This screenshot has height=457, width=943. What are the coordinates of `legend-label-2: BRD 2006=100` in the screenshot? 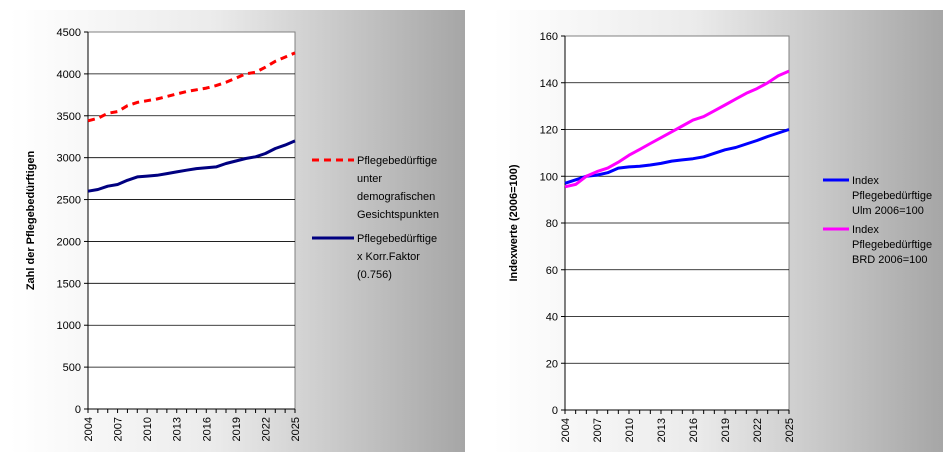 It's located at (890, 260).